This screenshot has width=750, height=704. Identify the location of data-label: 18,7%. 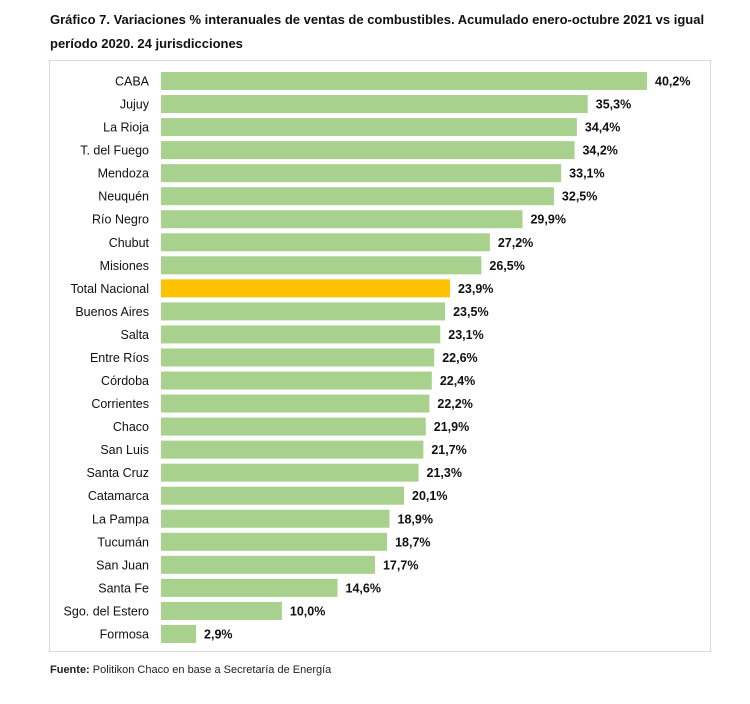
(412, 542).